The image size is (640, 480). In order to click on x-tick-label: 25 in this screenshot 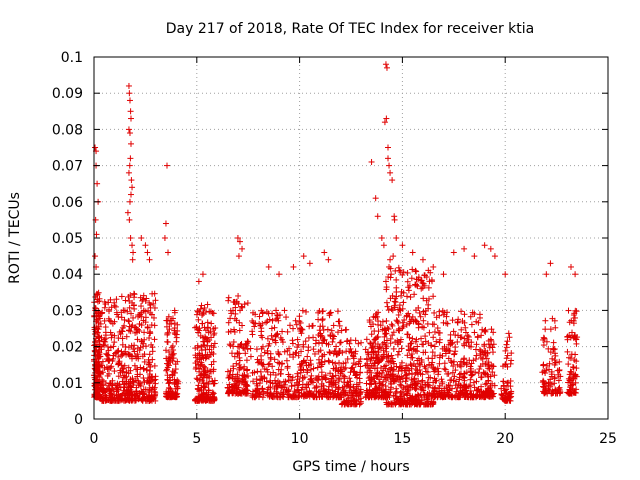, I will do `click(608, 439)`.